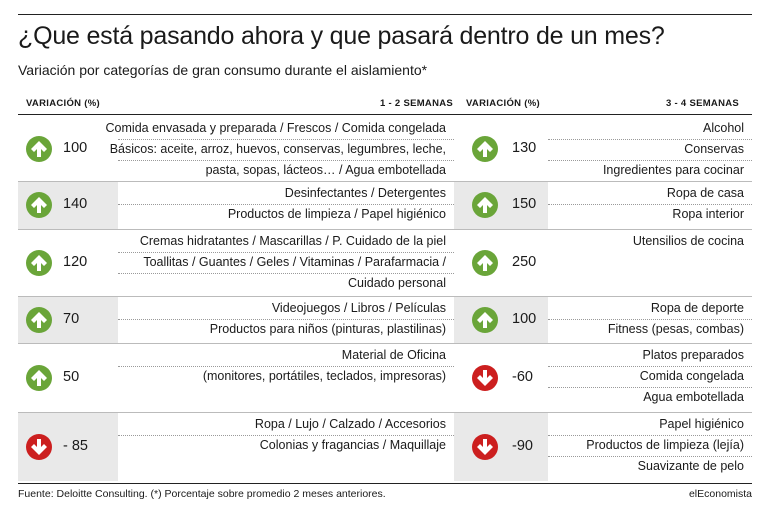 This screenshot has width=770, height=522. What do you see at coordinates (691, 376) in the screenshot?
I see `category-item: Comida congelada` at bounding box center [691, 376].